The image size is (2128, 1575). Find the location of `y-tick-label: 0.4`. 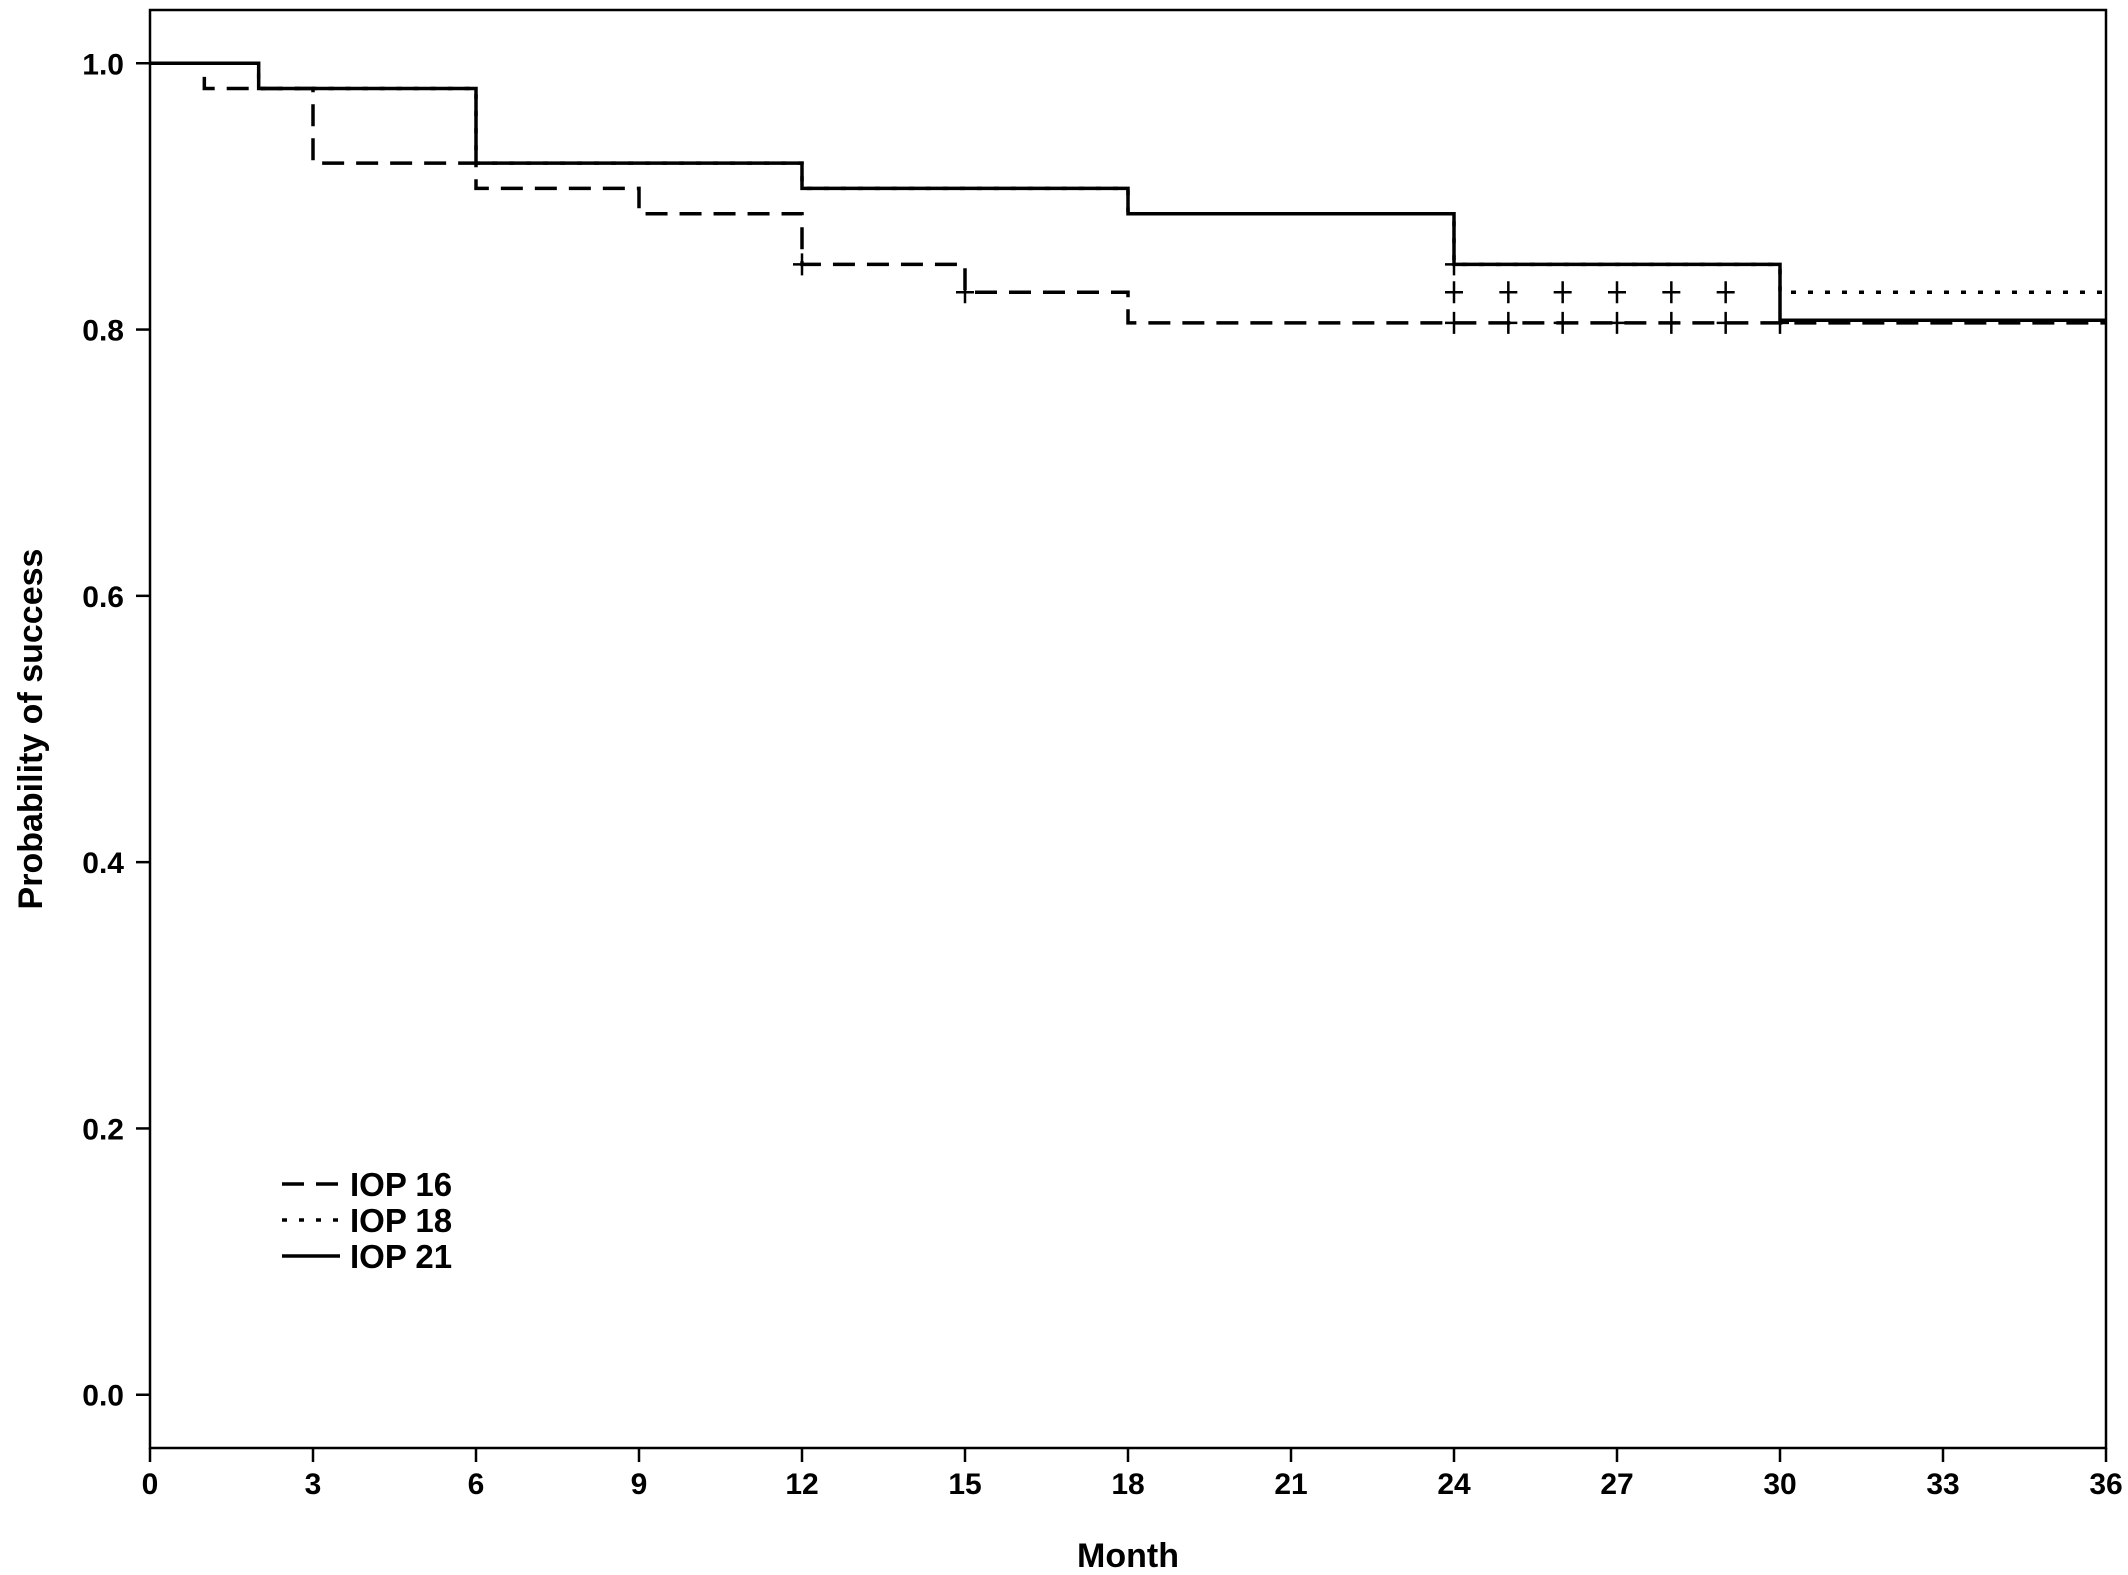

y-tick-label: 0.4 is located at coordinates (103, 863).